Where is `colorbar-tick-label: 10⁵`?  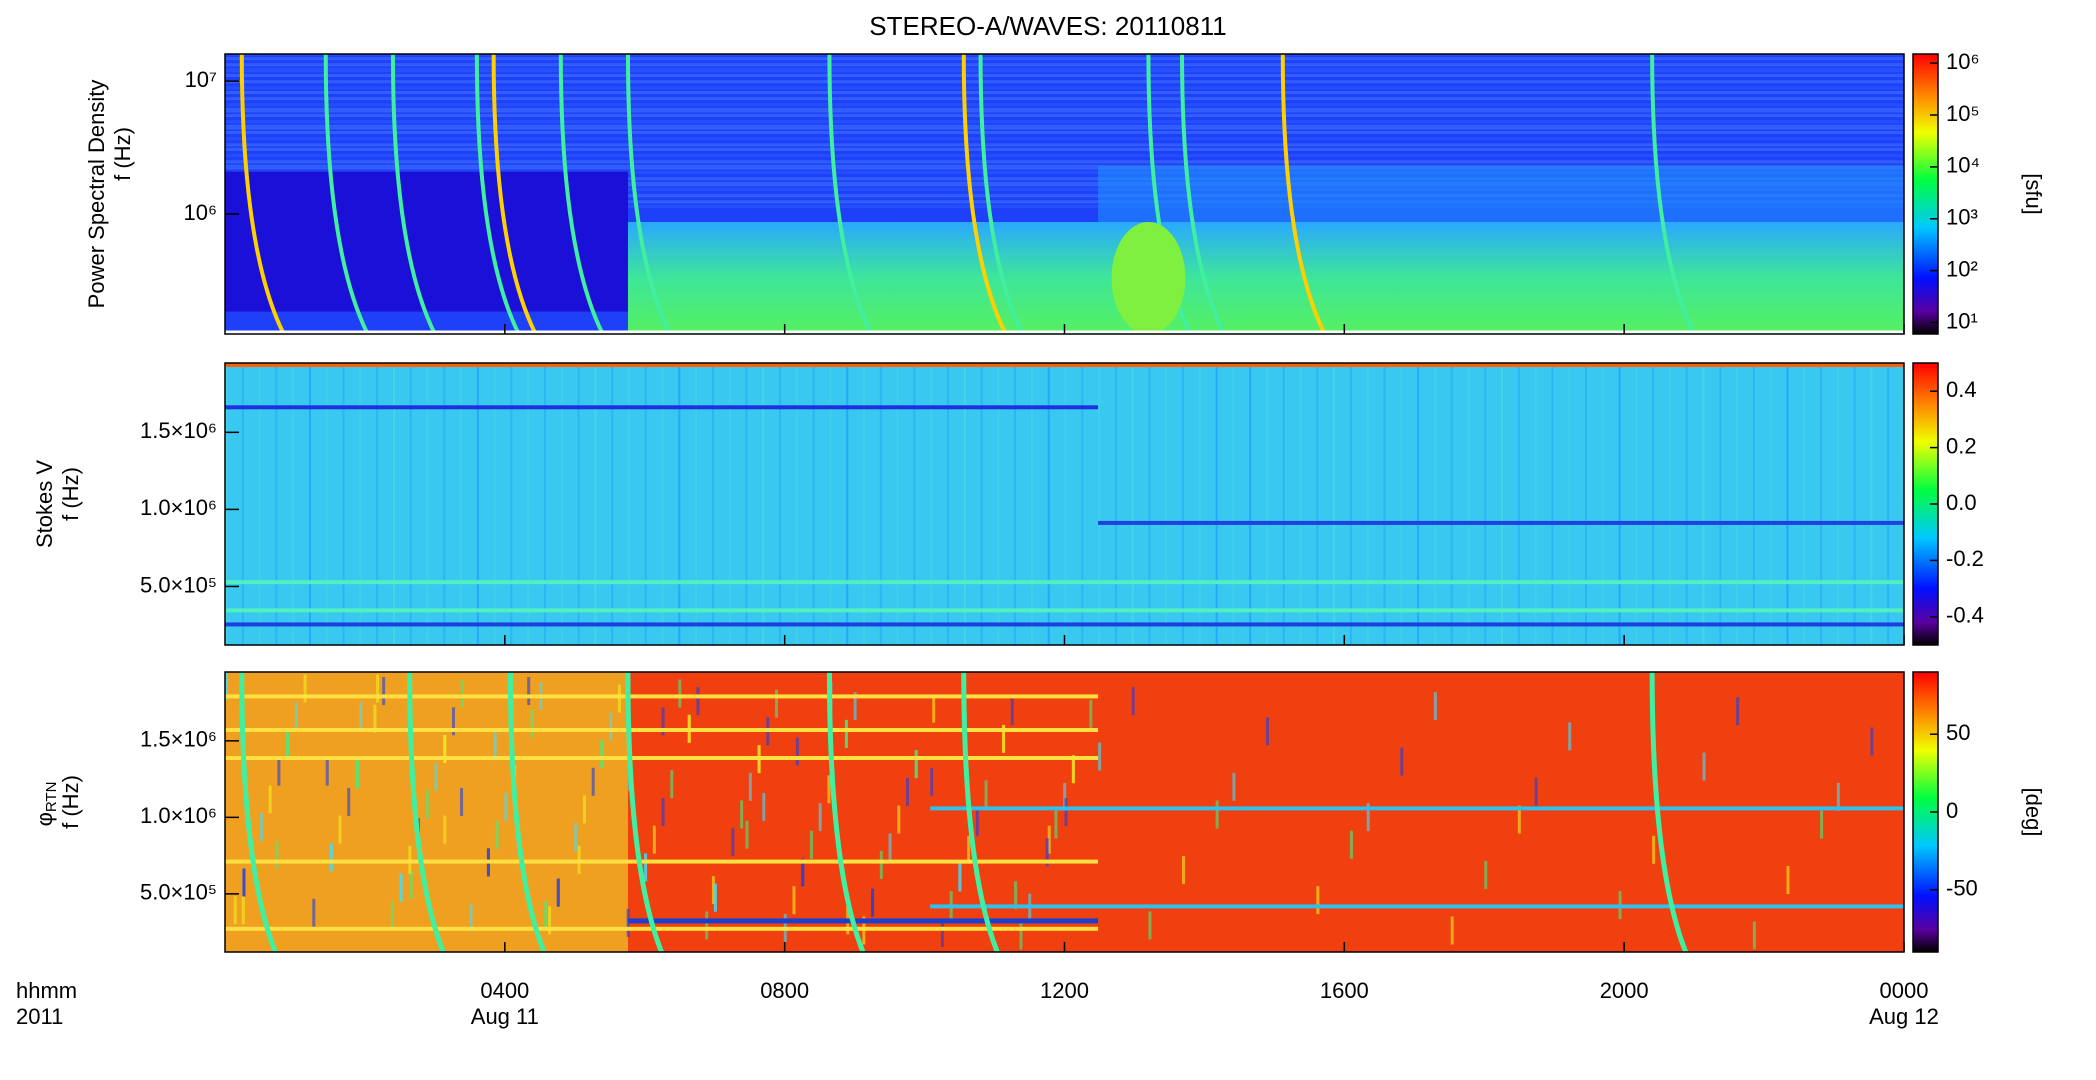 colorbar-tick-label: 10⁵ is located at coordinates (1963, 113).